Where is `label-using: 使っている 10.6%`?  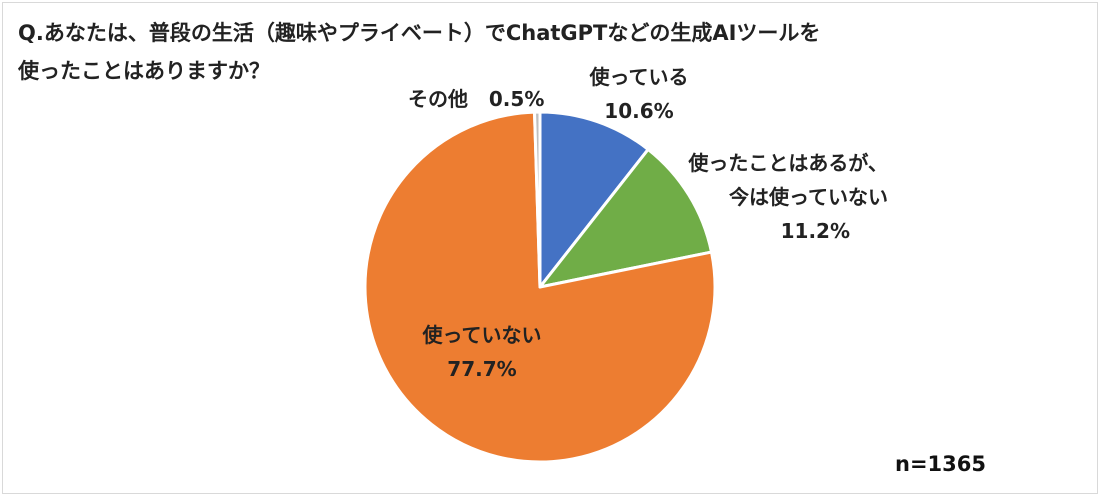 label-using: 使っている 10.6% is located at coordinates (639, 94).